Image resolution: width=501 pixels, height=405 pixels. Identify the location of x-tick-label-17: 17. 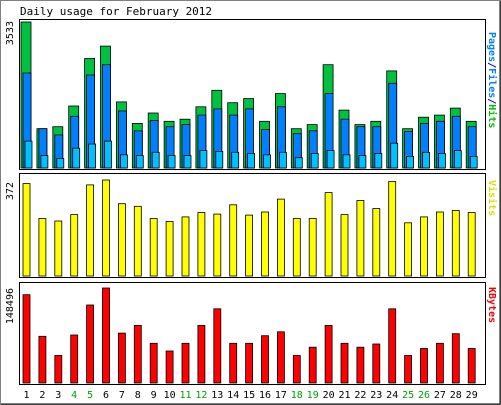
(281, 395).